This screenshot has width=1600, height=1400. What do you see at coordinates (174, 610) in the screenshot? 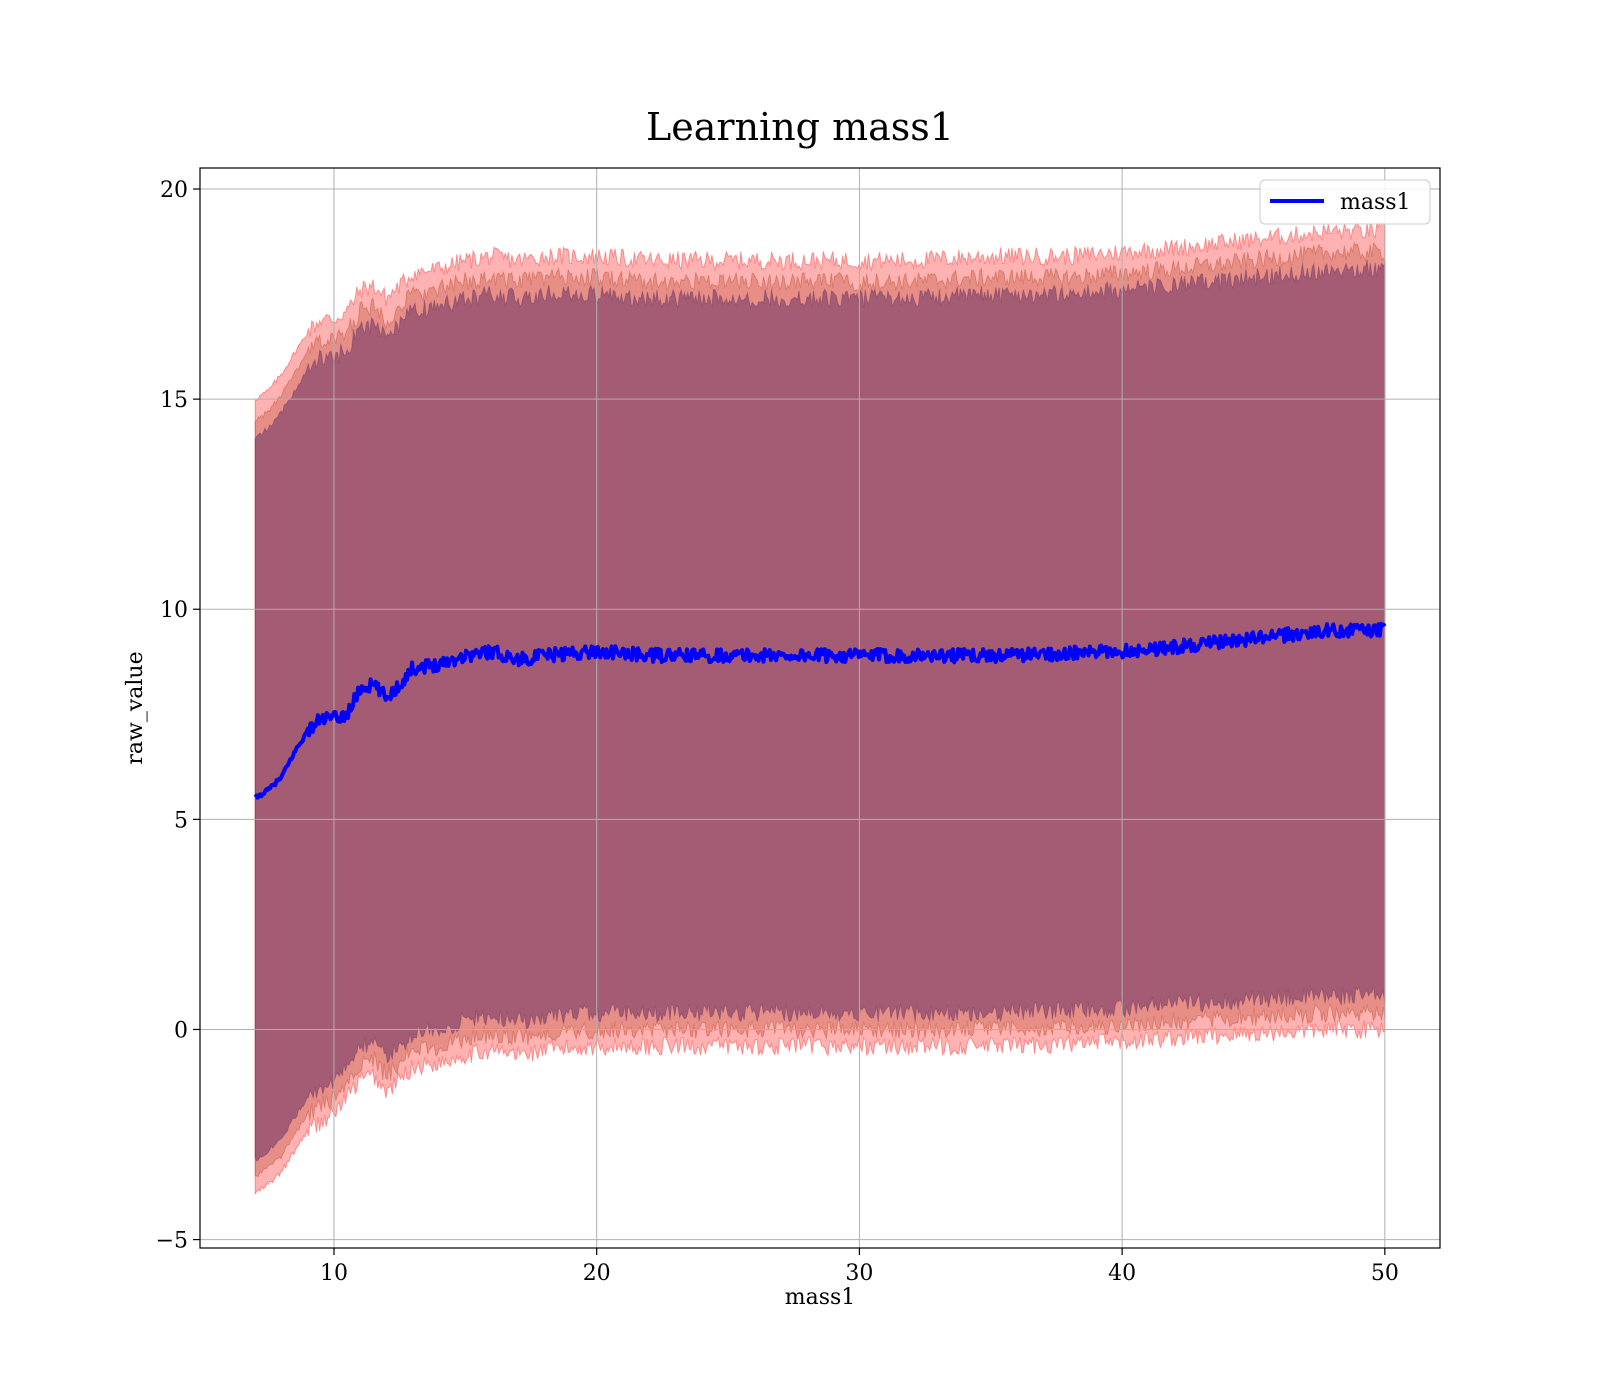
I see `y-tick-label-3: 10` at bounding box center [174, 610].